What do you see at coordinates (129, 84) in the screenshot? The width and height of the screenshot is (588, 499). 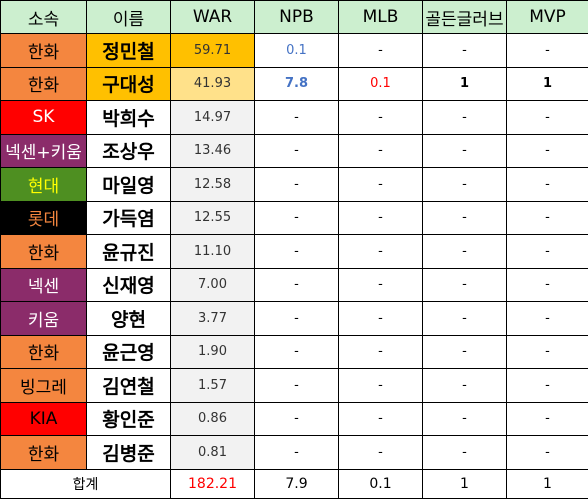 I see `player-name-cell: 구대성` at bounding box center [129, 84].